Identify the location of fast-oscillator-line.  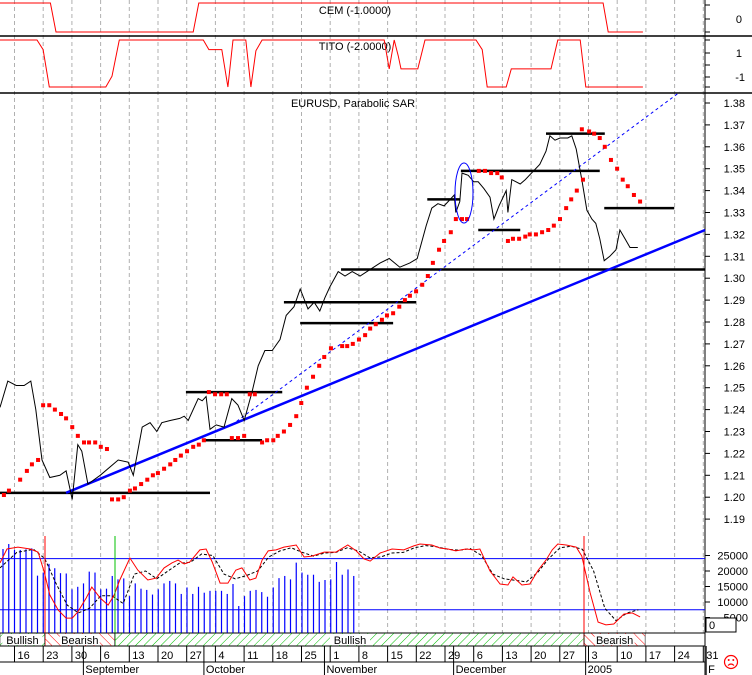
(320, 584).